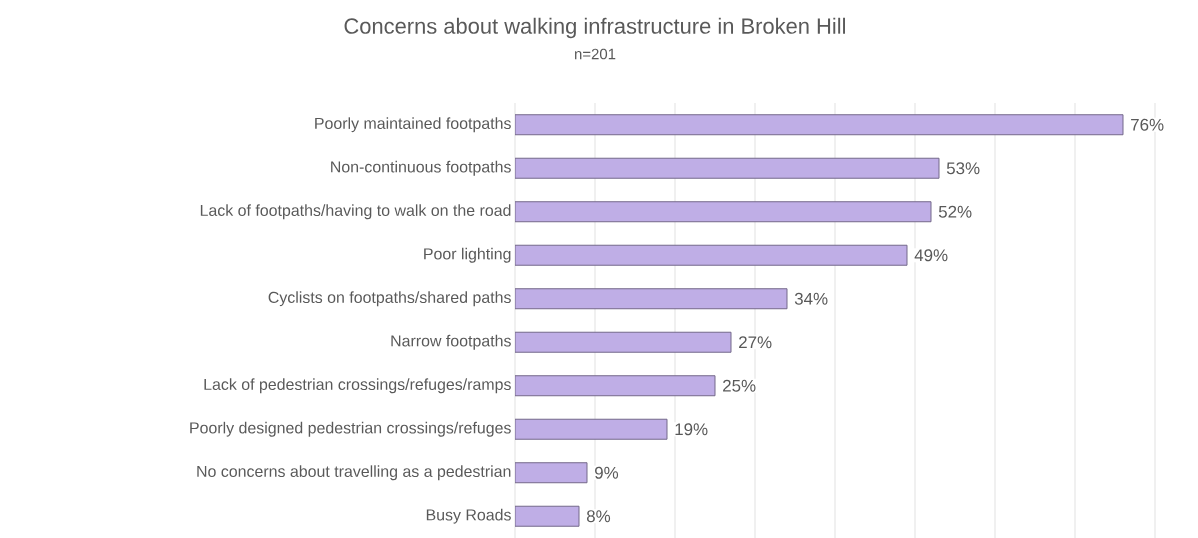 This screenshot has height=538, width=1198. What do you see at coordinates (1147, 124) in the screenshot?
I see `data-label: 76%` at bounding box center [1147, 124].